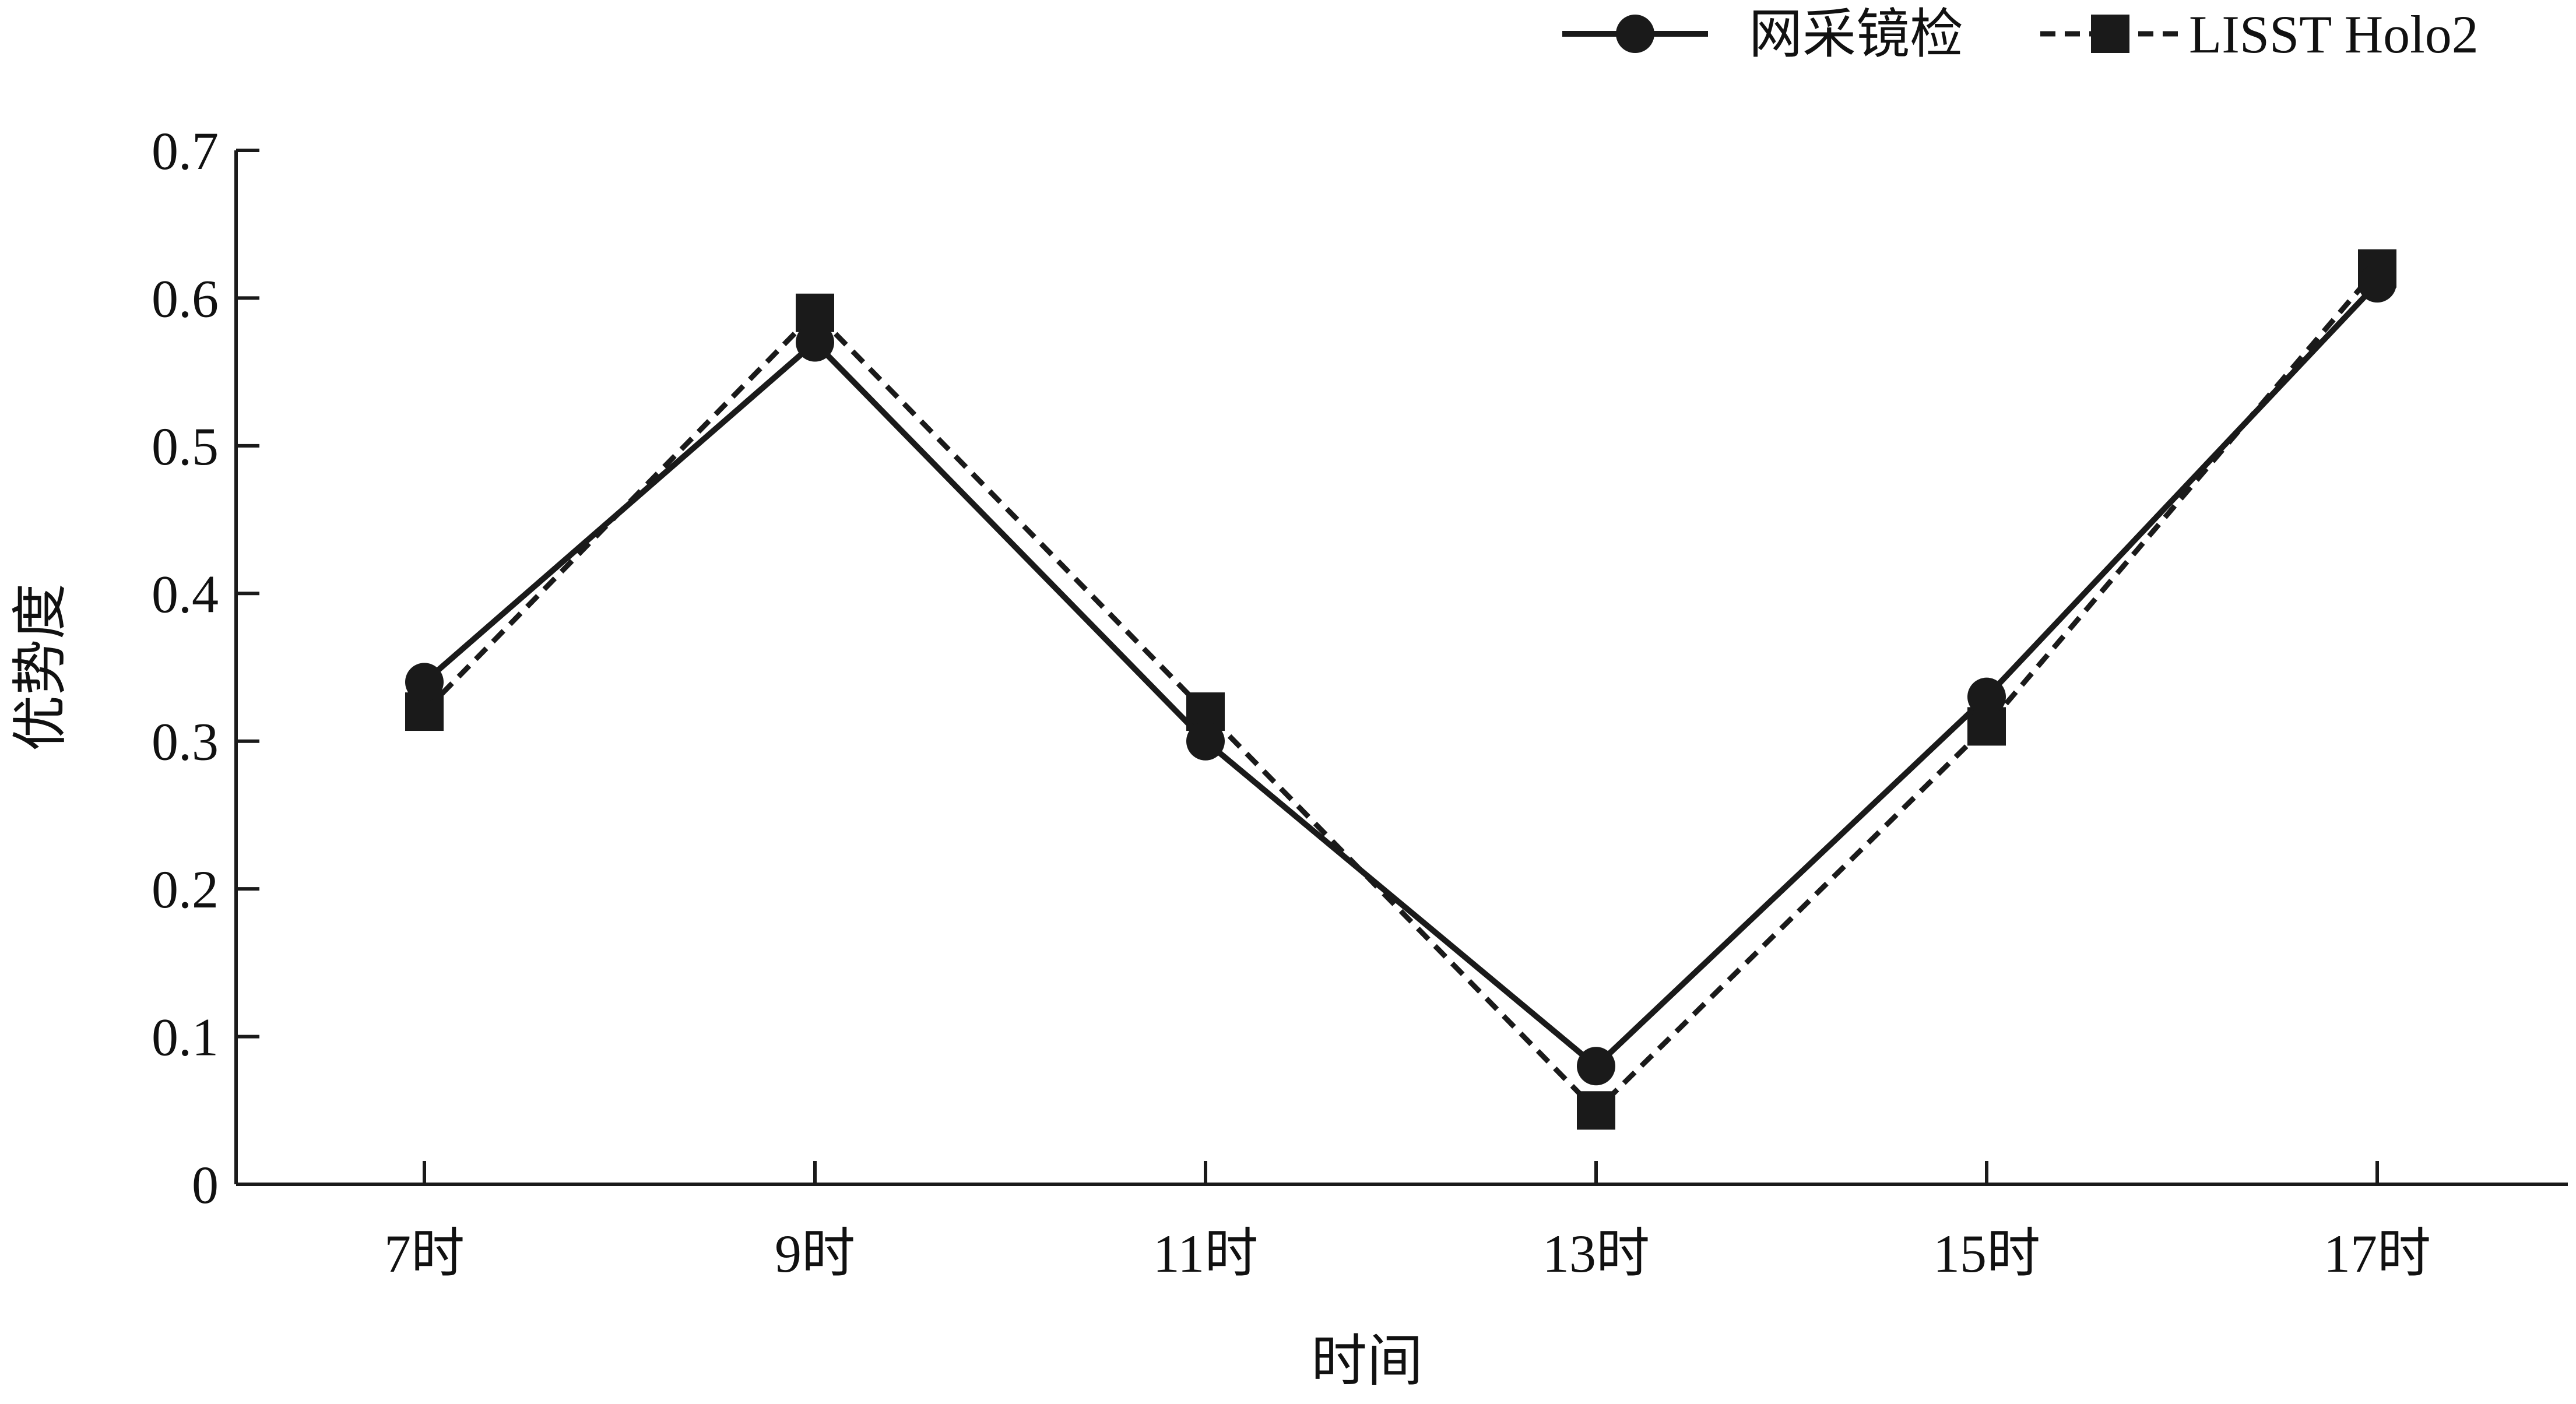  Describe the element at coordinates (815, 1253) in the screenshot. I see `x-tick-label: 9时` at that location.